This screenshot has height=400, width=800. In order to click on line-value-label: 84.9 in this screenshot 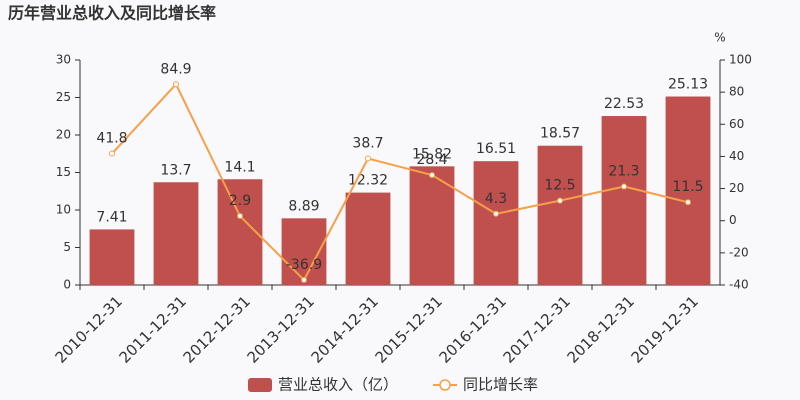, I will do `click(175, 69)`.